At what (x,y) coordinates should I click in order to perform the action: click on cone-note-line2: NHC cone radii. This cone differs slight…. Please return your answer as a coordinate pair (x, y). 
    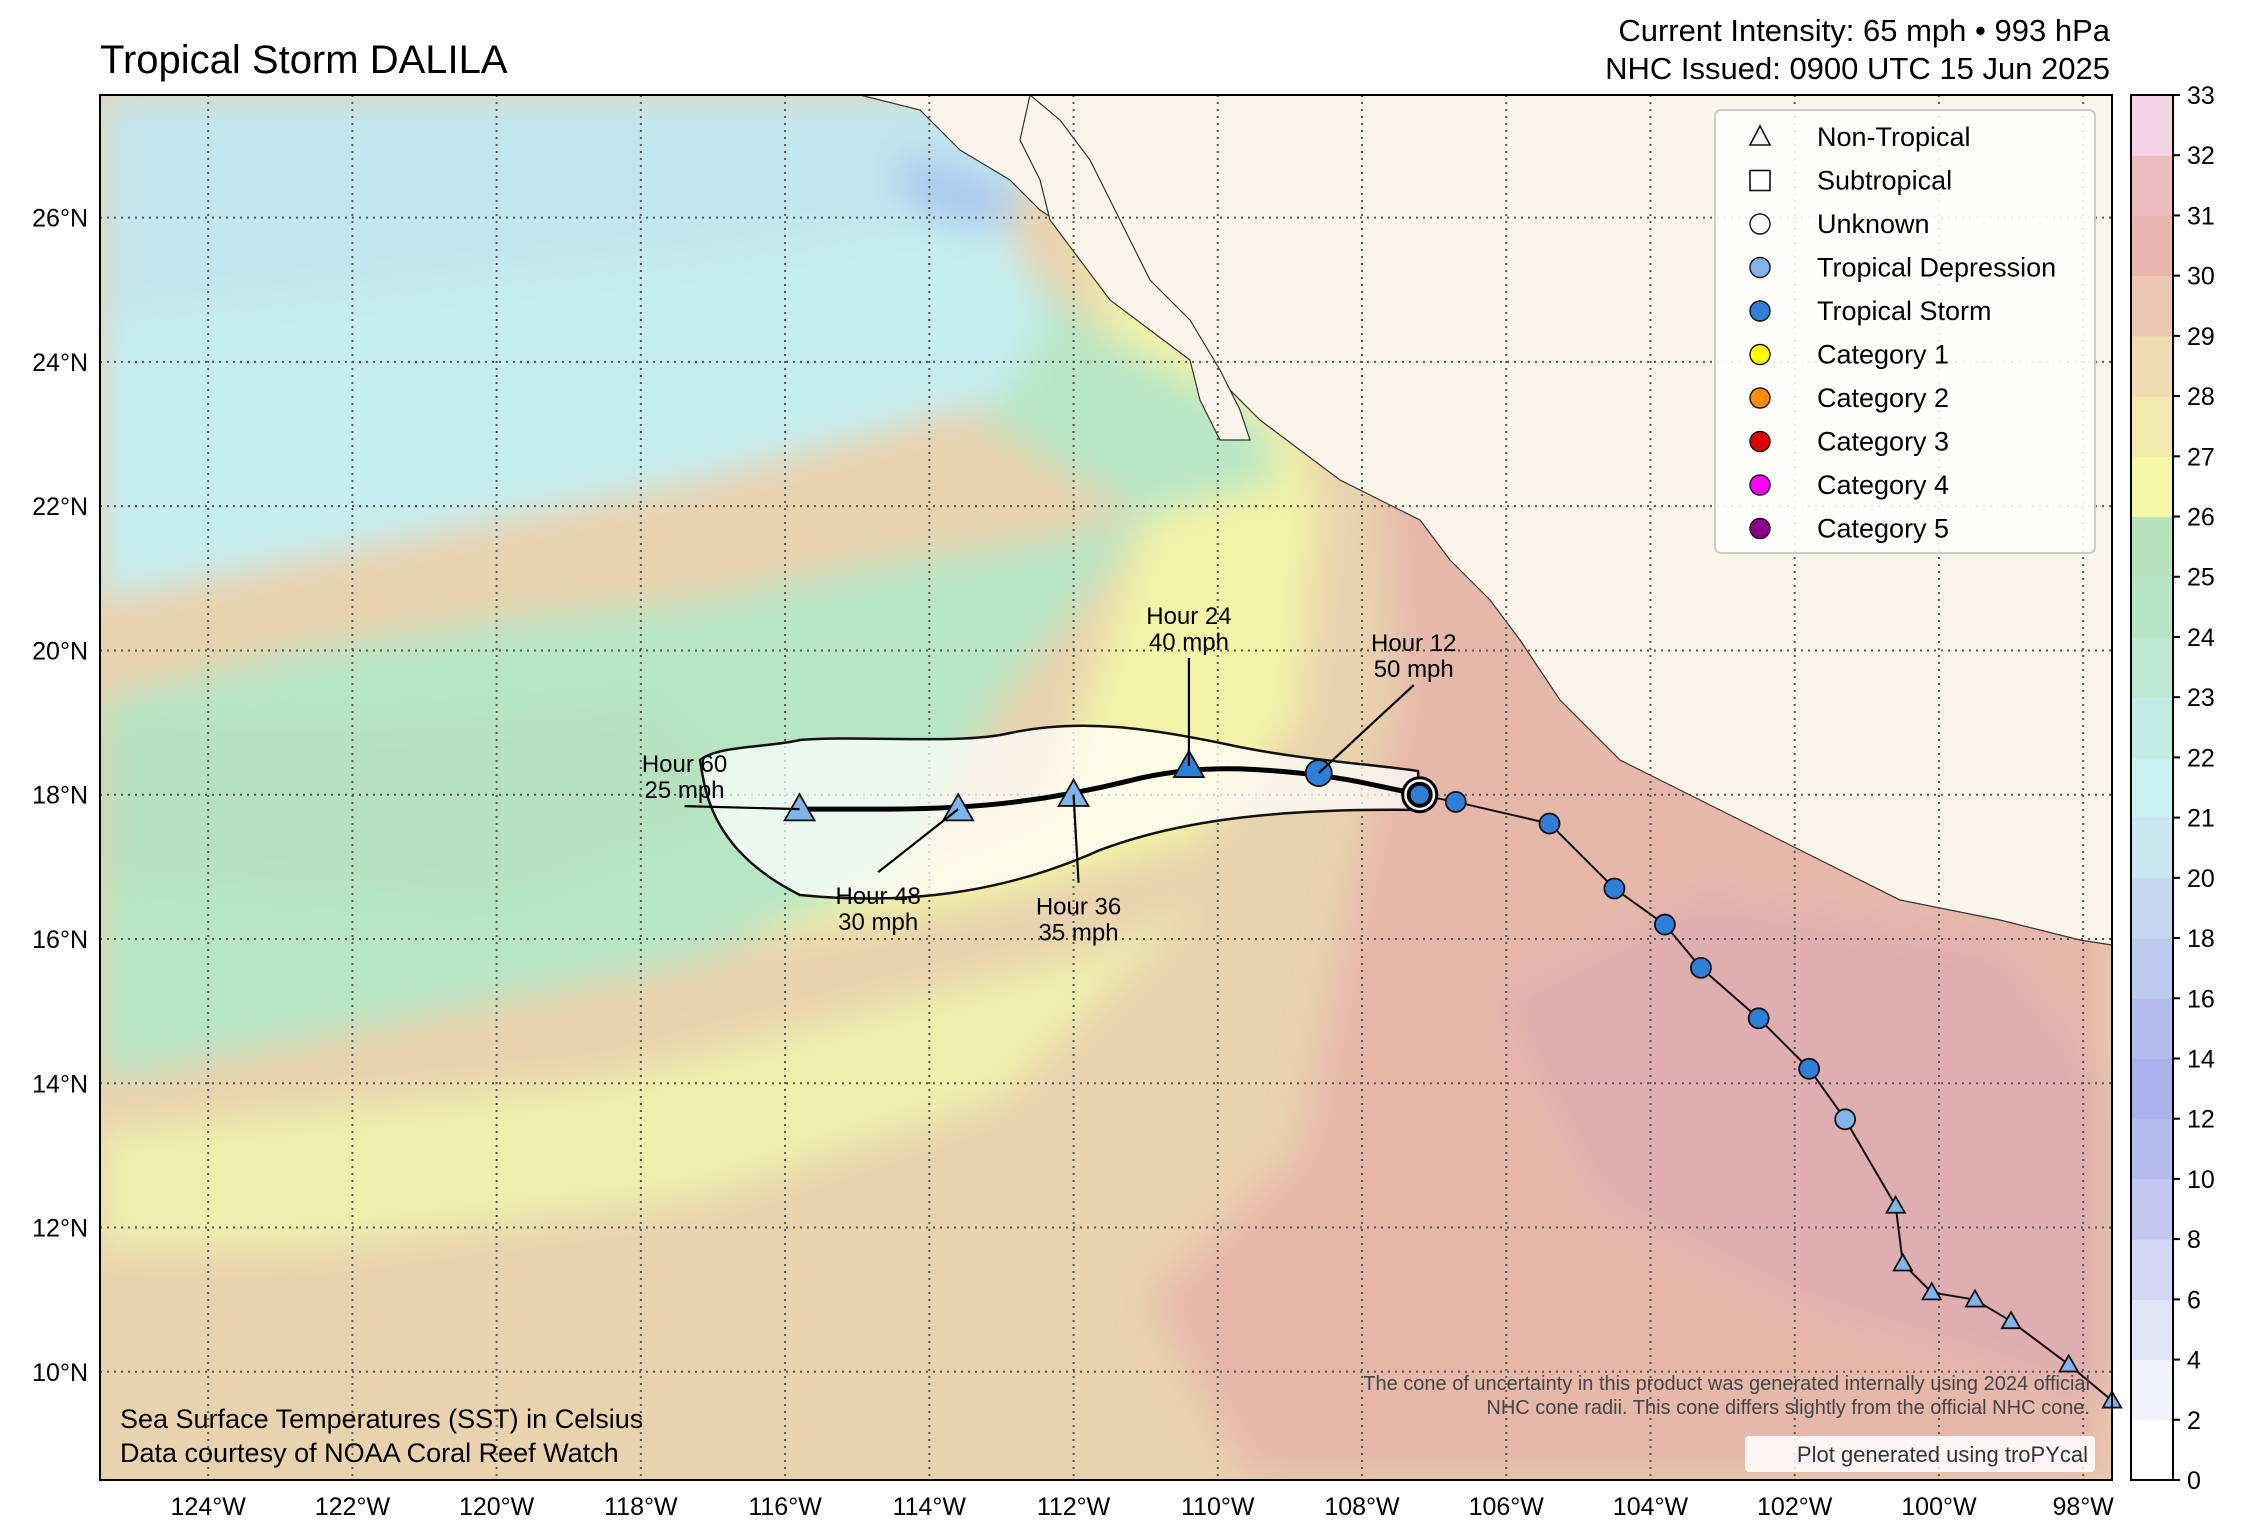
    Looking at the image, I should click on (1788, 1408).